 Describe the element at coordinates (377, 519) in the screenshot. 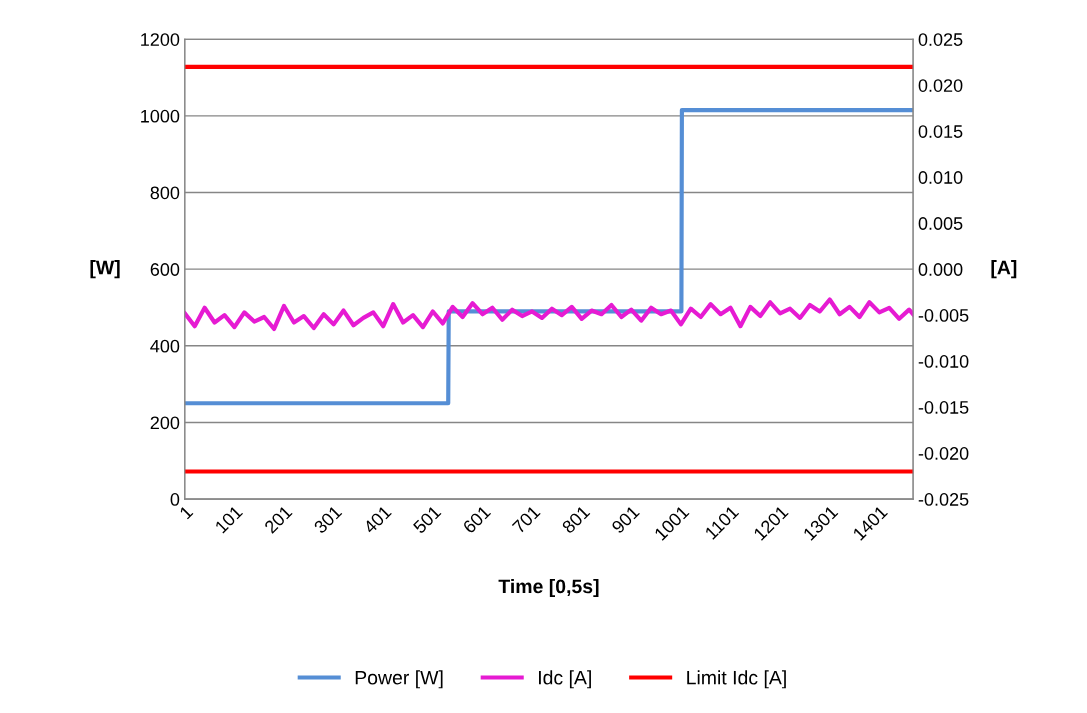

I see `x-tick-label: 401` at that location.